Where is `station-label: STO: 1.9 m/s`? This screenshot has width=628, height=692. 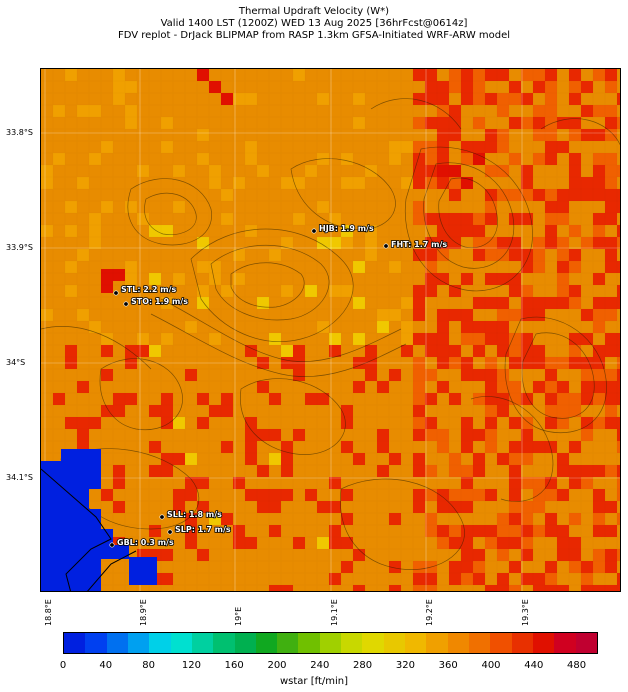 station-label: STO: 1.9 m/s is located at coordinates (159, 301).